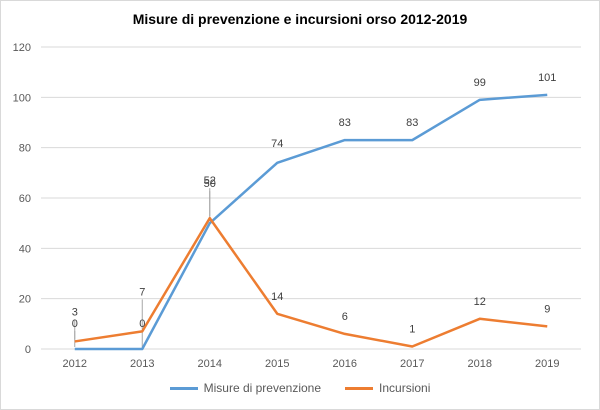 This screenshot has width=600, height=410. I want to click on legend-label-incursioni: Incursioni, so click(405, 388).